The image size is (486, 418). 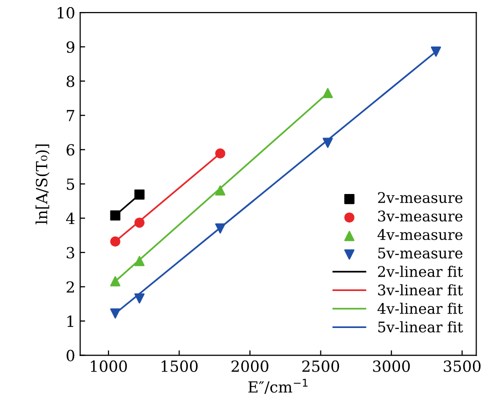 What do you see at coordinates (420, 198) in the screenshot?
I see `legend-label: 2v-measure` at bounding box center [420, 198].